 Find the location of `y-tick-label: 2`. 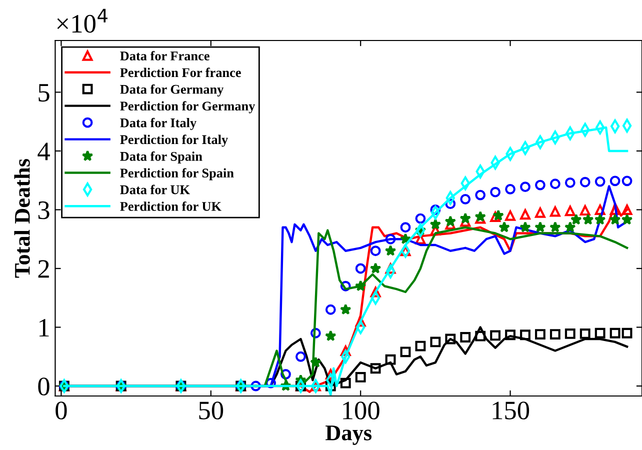

y-tick-label: 2 is located at coordinates (43, 269).